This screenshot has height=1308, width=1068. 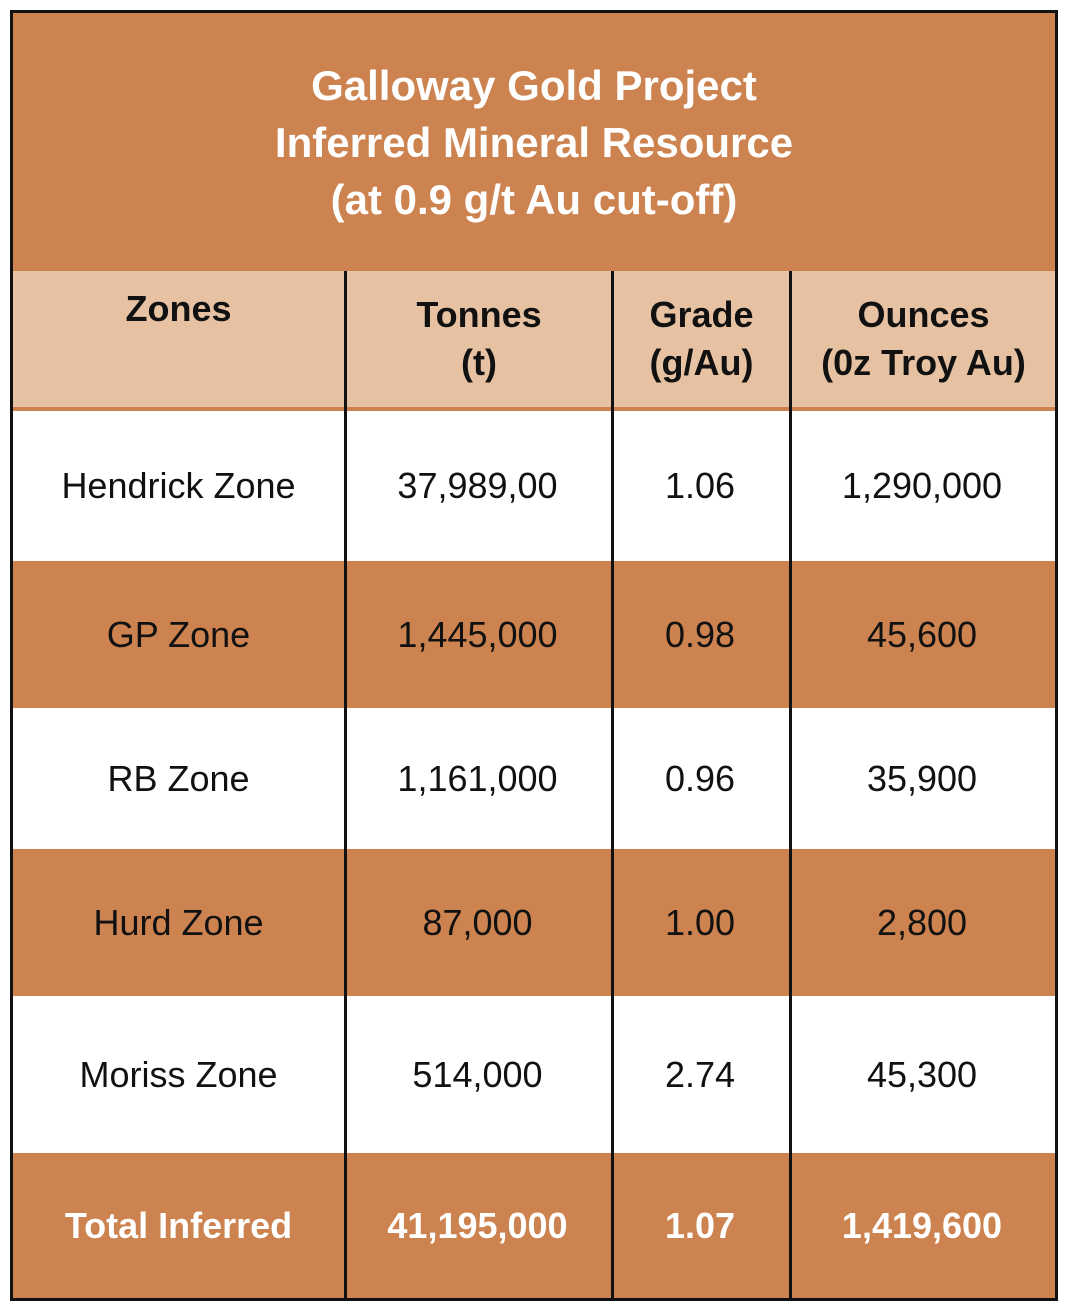 I want to click on total-zone-cell: Total Inferred, so click(x=178, y=1225).